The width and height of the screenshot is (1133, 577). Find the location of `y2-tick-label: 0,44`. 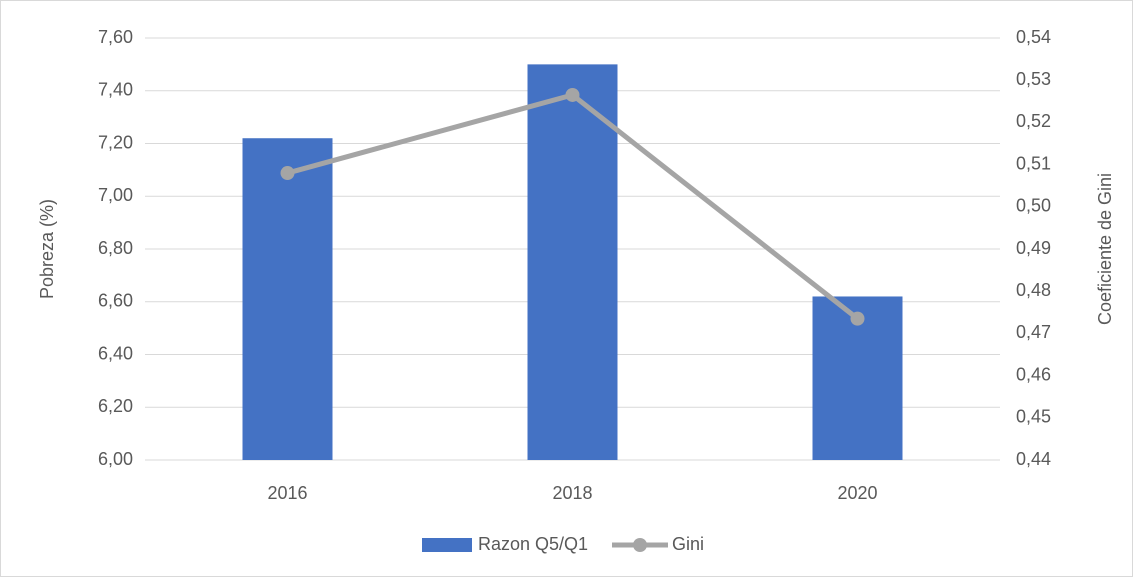

y2-tick-label: 0,44 is located at coordinates (1033, 459).